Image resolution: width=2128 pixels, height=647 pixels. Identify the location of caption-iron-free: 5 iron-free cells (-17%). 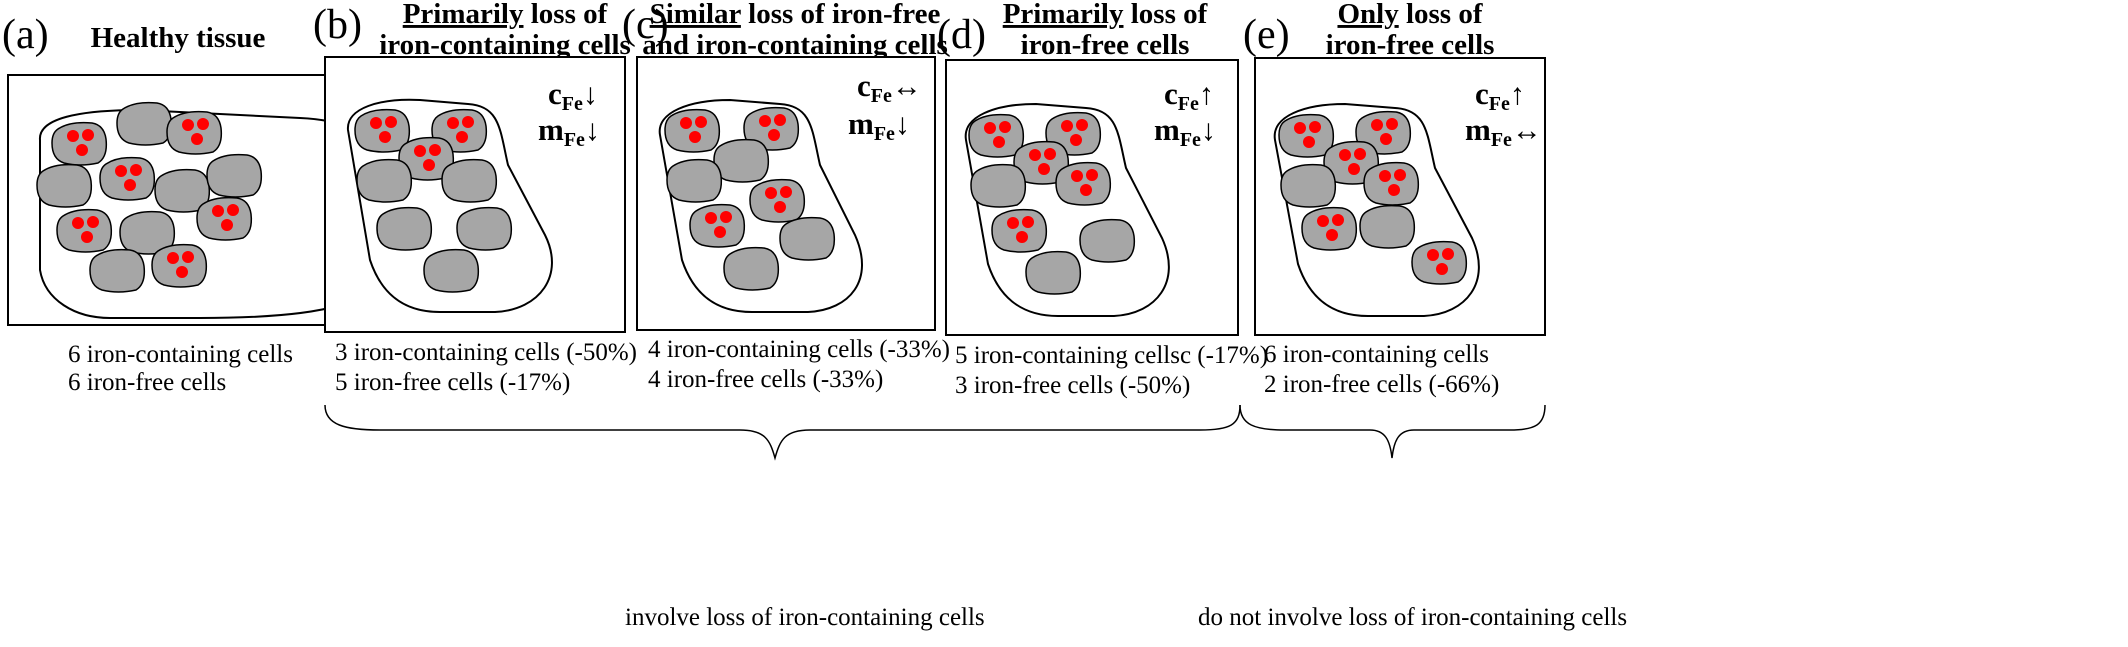
(452, 382).